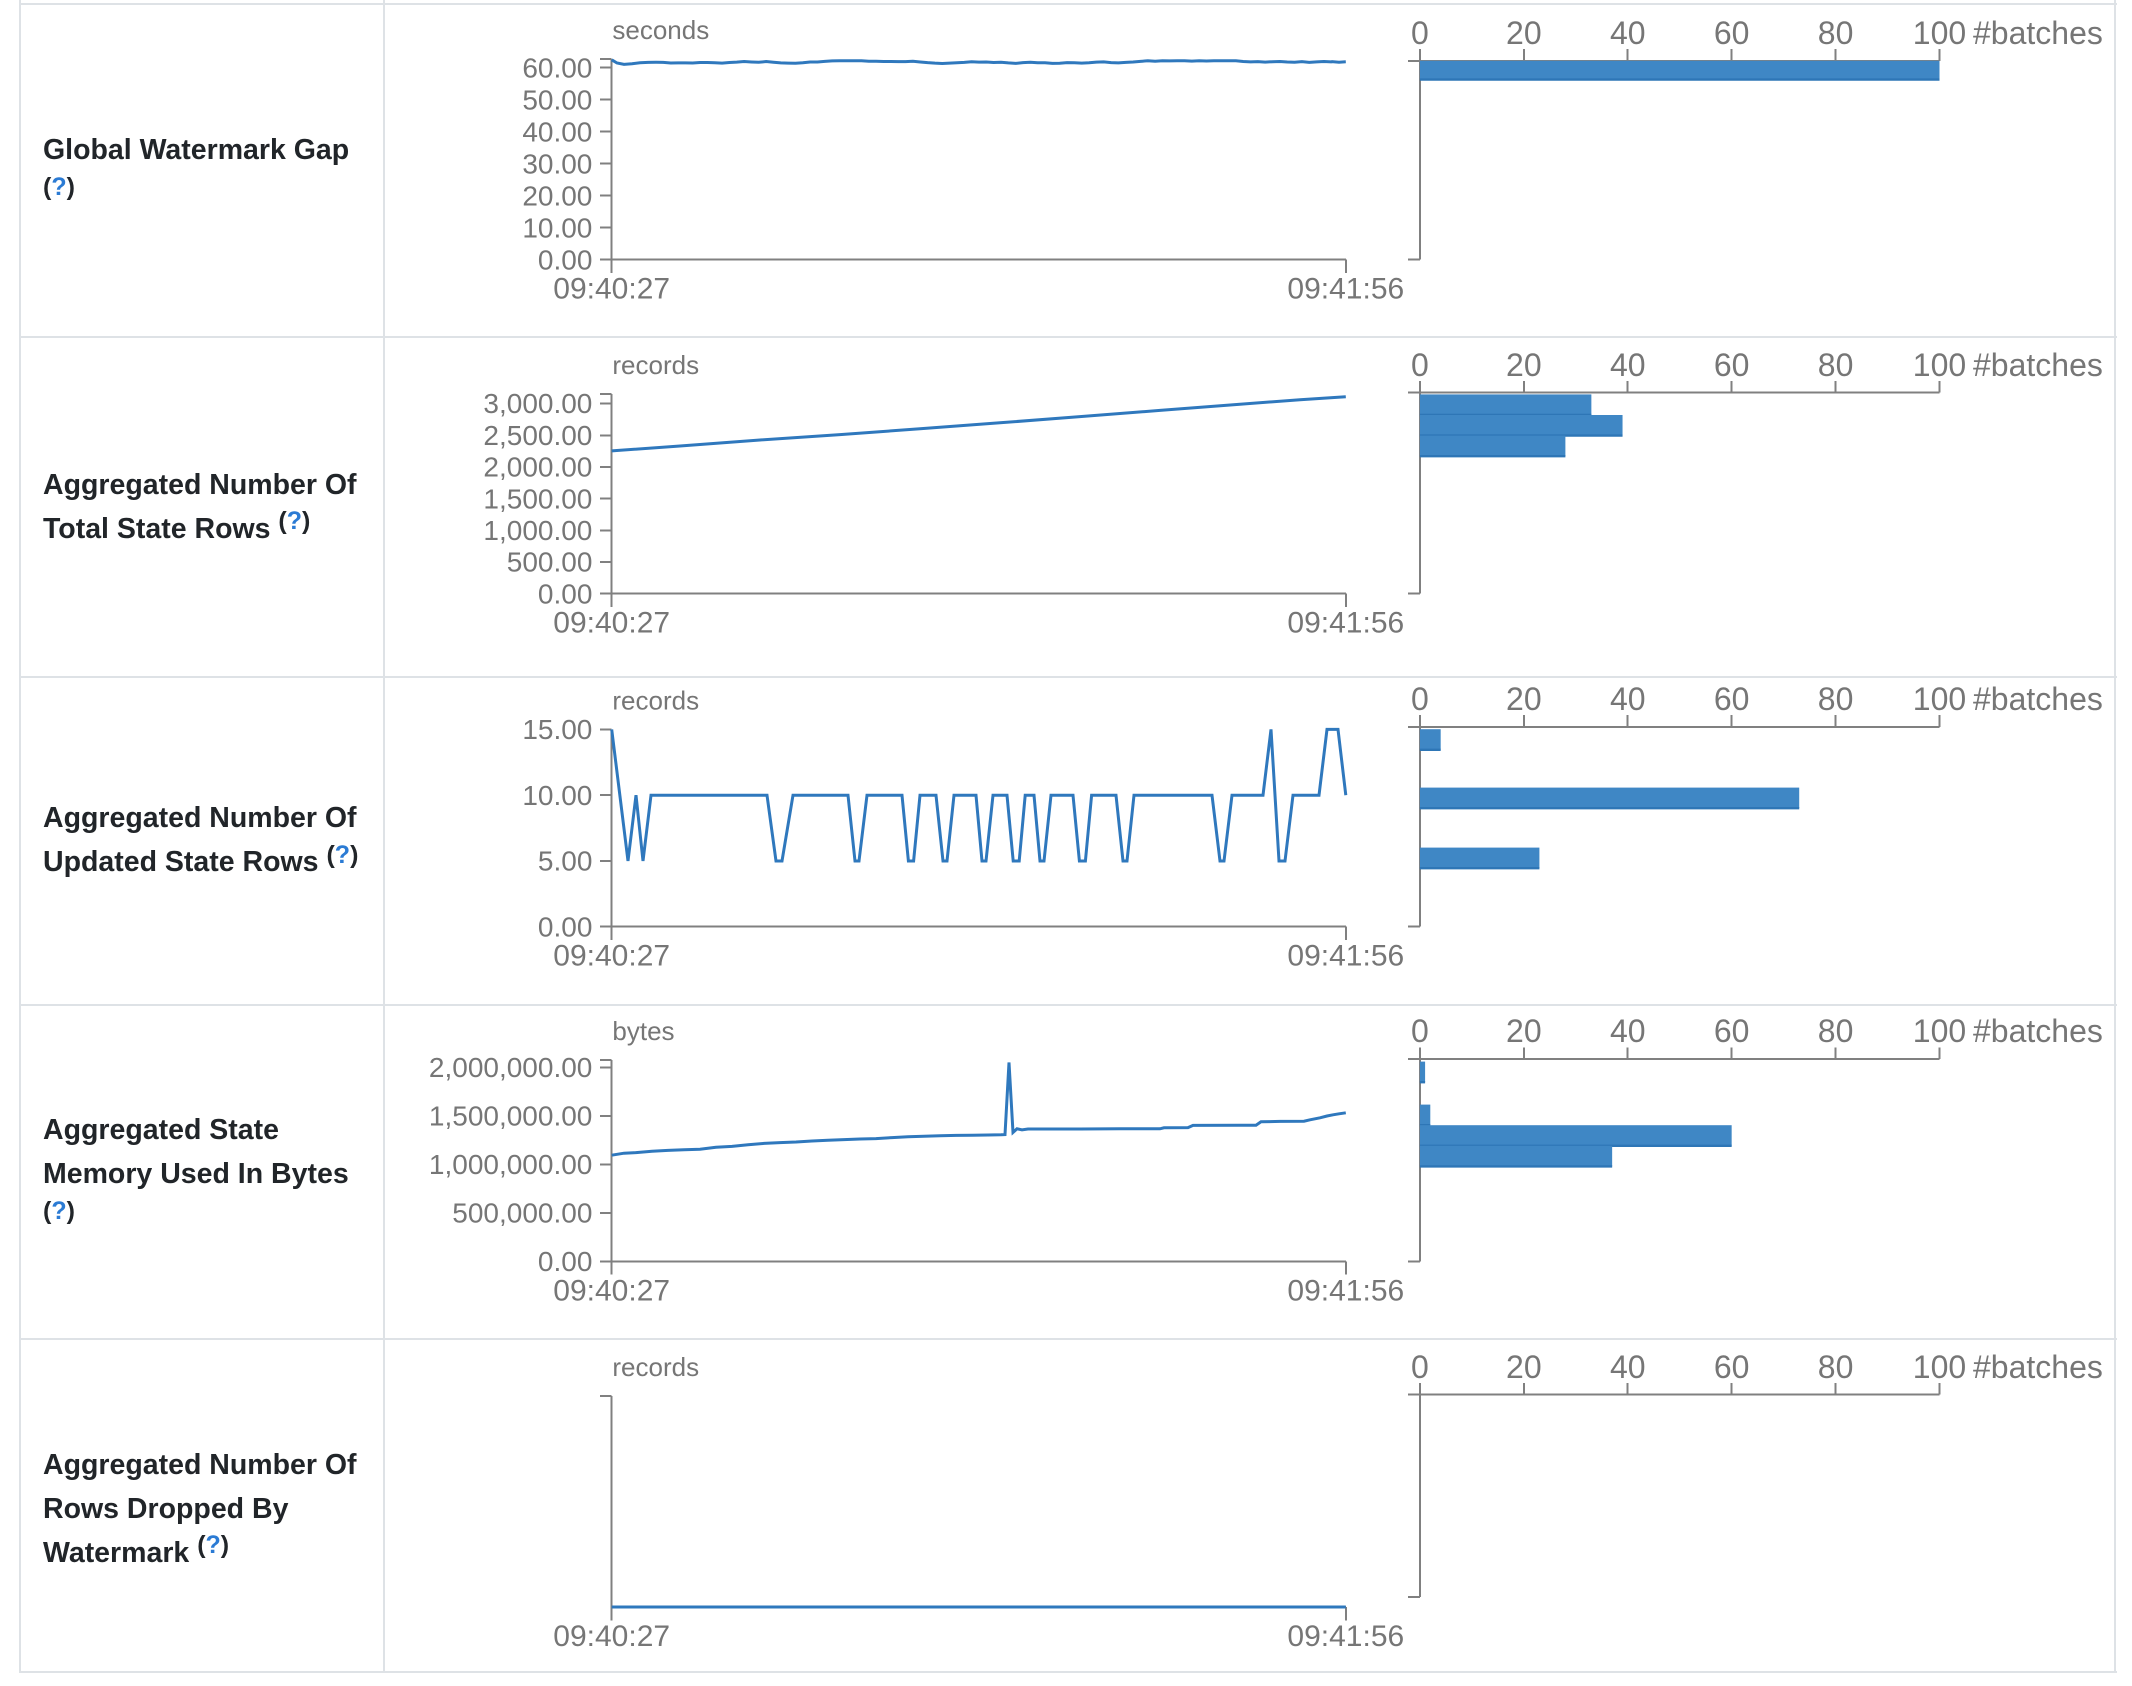  What do you see at coordinates (550, 562) in the screenshot?
I see `svg-text: 500.00` at bounding box center [550, 562].